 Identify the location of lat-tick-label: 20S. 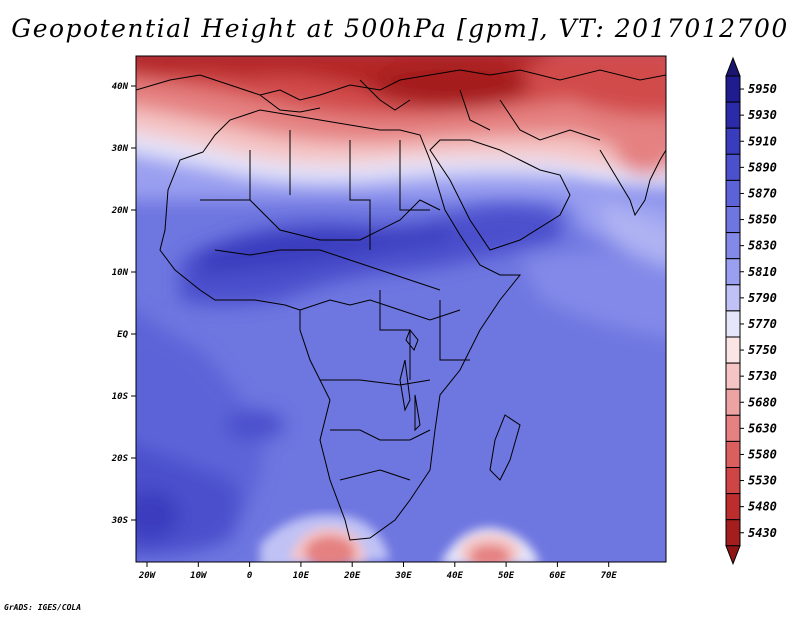
(120, 459).